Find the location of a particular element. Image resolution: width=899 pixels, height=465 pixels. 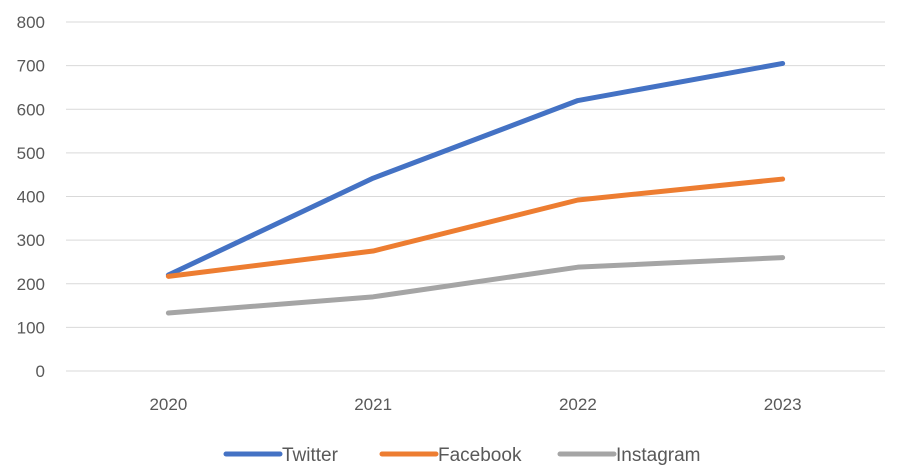

y-axis-ticks: 0 100 200 300 400 500 600 700 800 is located at coordinates (31, 197).